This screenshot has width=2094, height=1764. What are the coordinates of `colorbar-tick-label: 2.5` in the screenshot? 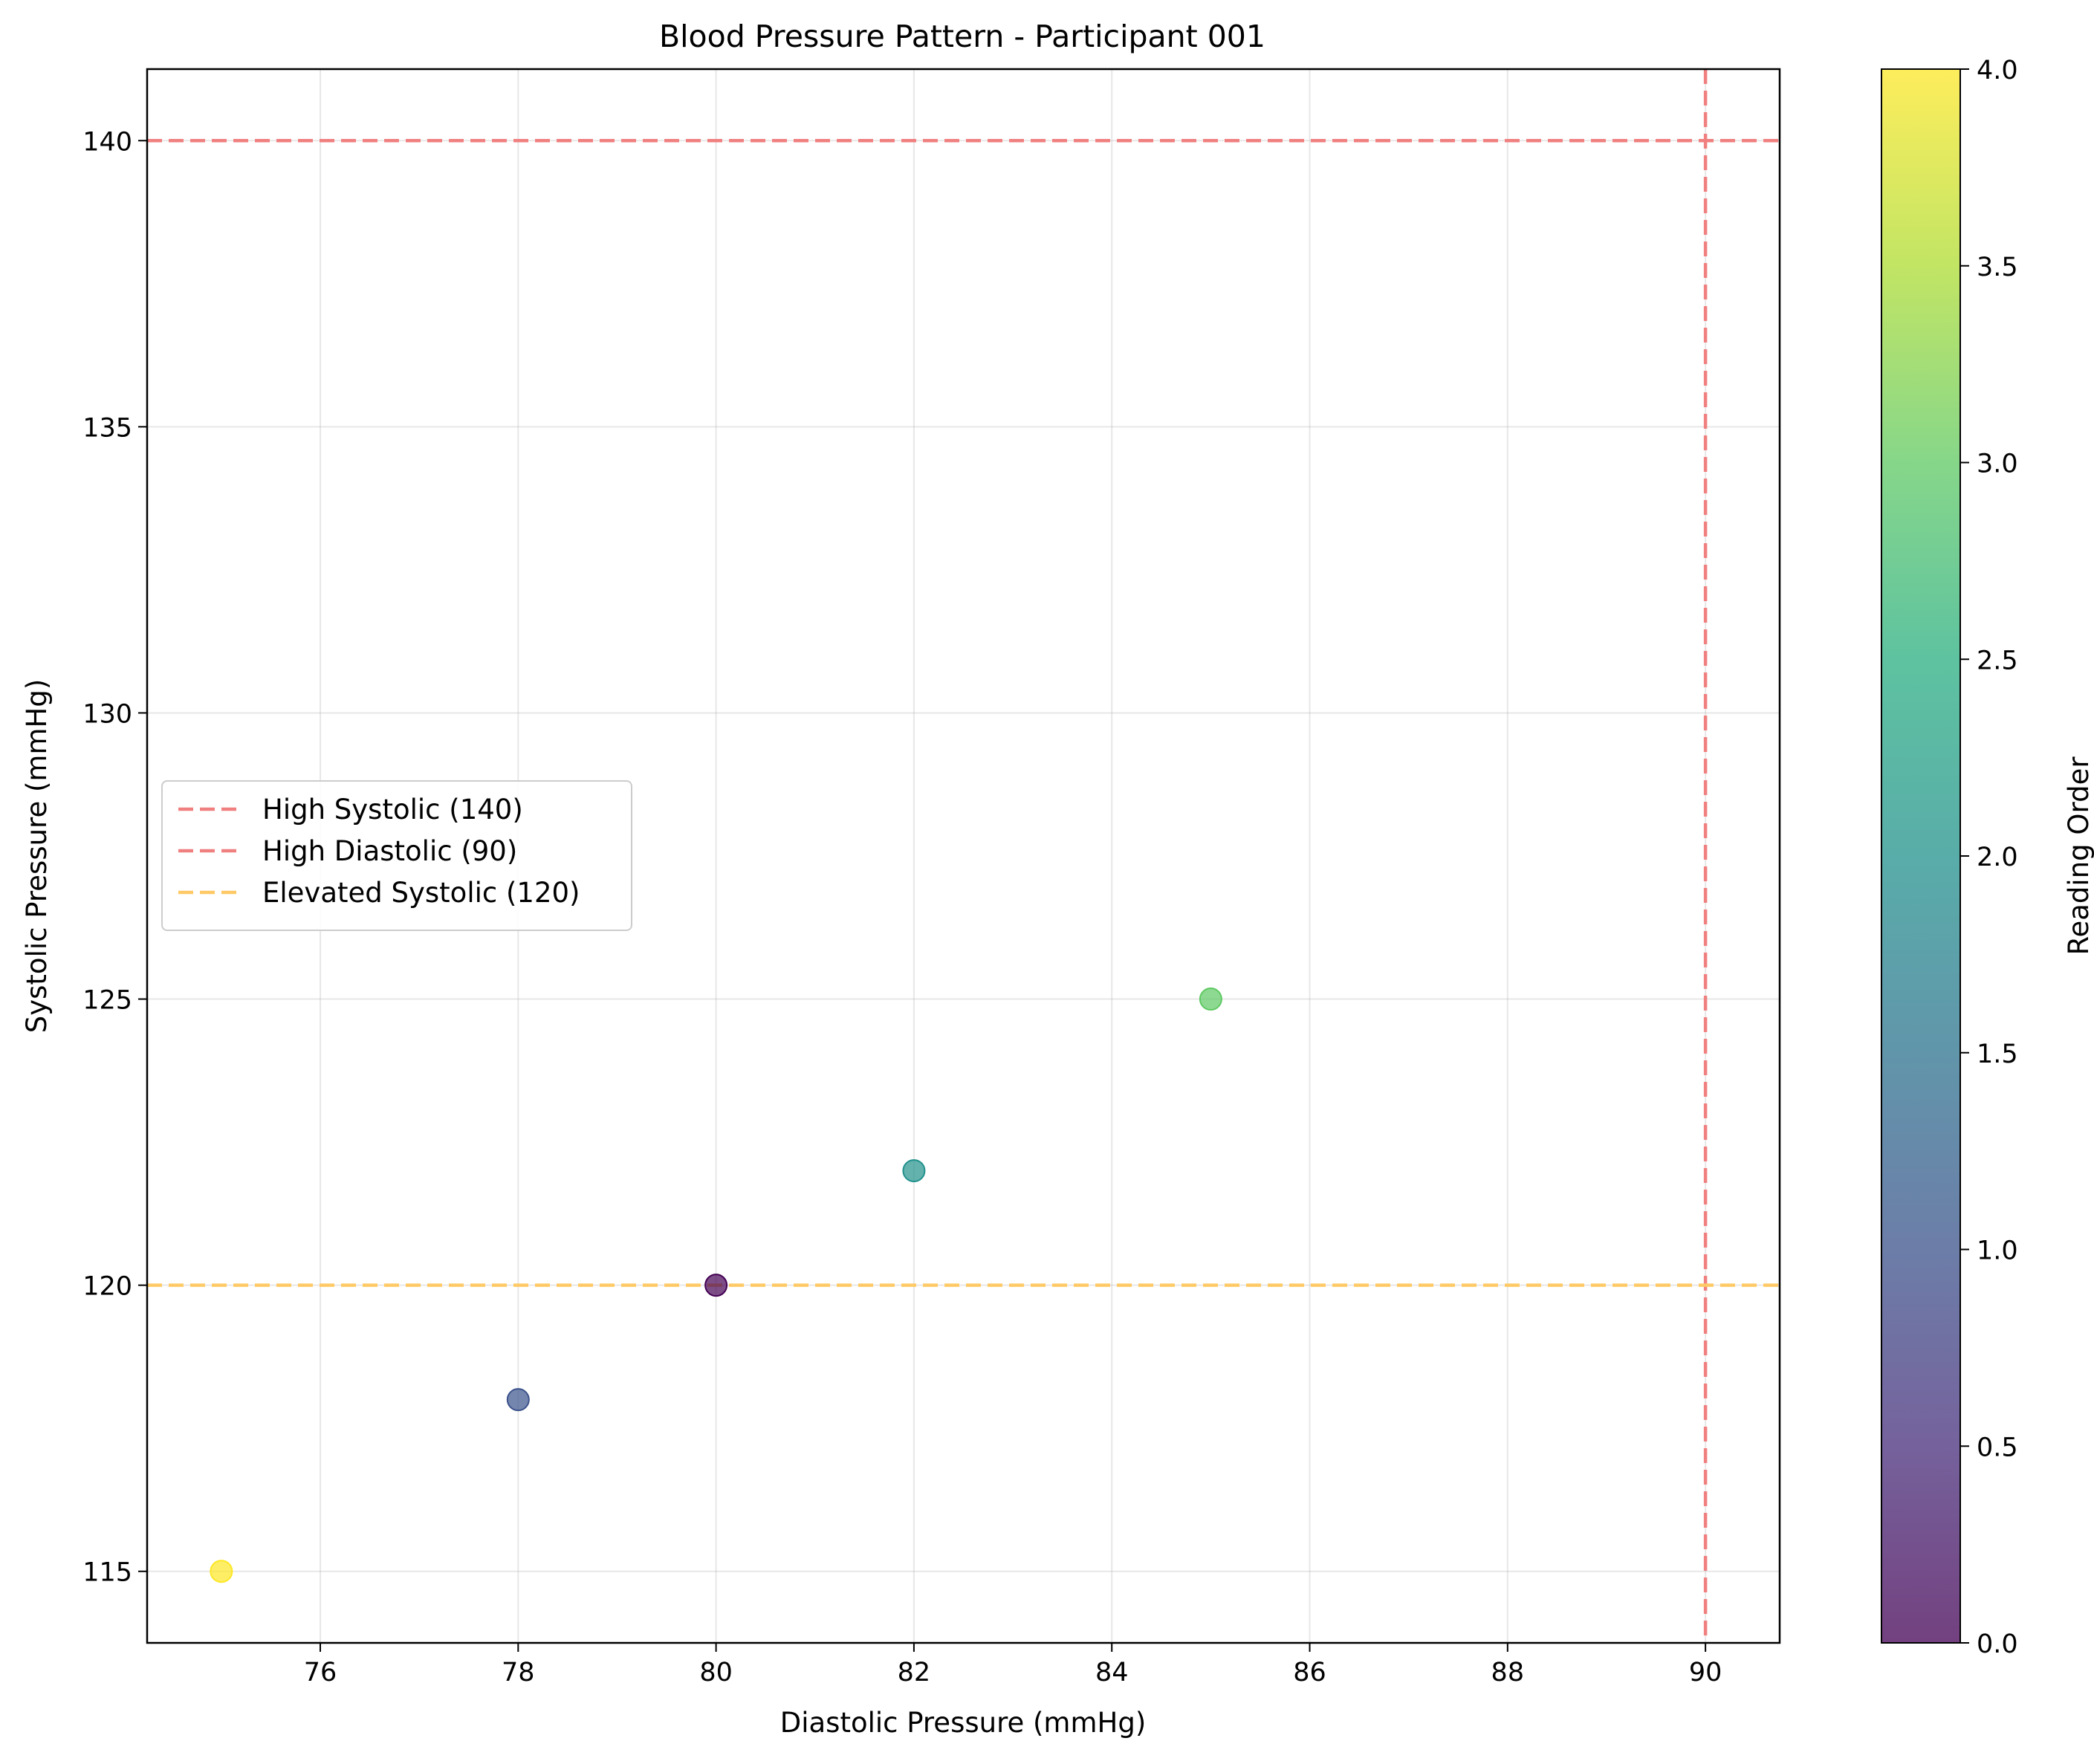 It's located at (1997, 660).